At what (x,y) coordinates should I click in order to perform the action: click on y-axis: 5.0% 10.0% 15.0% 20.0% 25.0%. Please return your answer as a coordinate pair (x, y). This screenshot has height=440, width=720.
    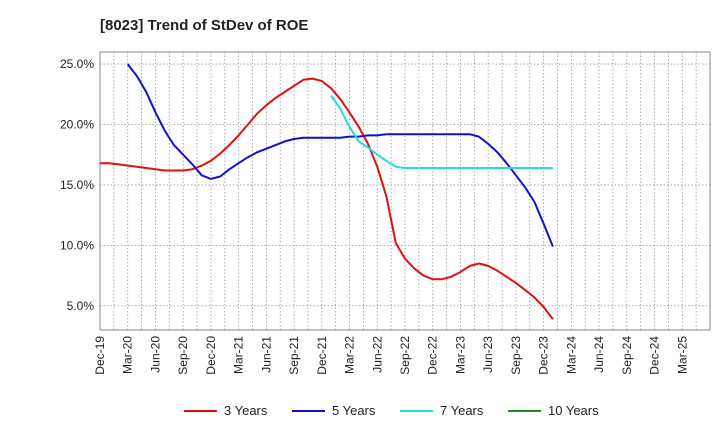
    Looking at the image, I should click on (77, 185).